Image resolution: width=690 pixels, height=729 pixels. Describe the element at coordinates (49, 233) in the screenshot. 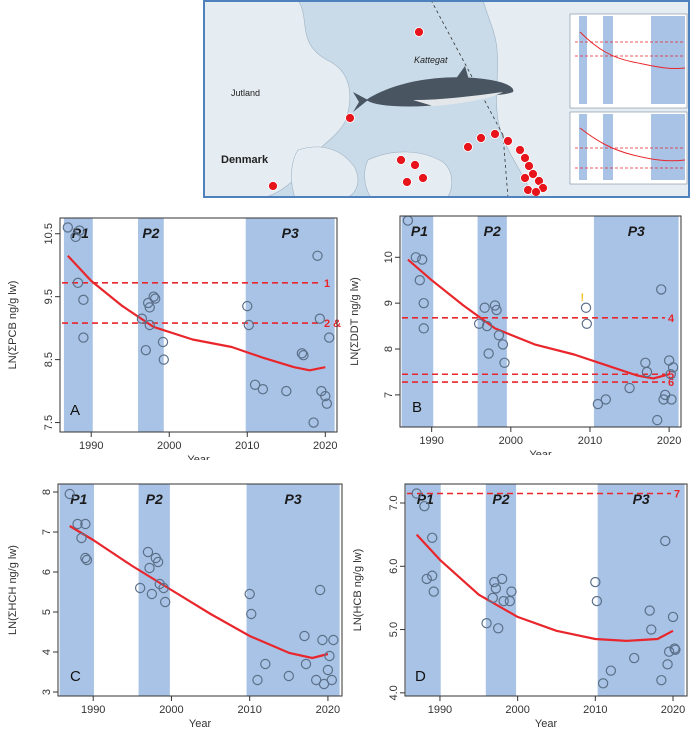

I see `y-tick-label: 10.5` at that location.